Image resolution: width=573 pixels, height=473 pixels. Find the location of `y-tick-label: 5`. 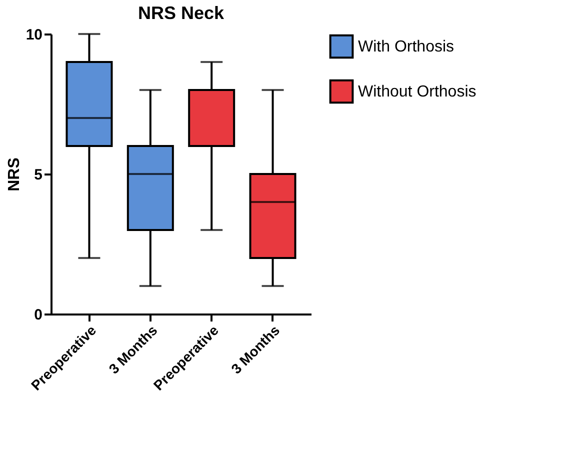

y-tick-label: 5 is located at coordinates (38, 175).